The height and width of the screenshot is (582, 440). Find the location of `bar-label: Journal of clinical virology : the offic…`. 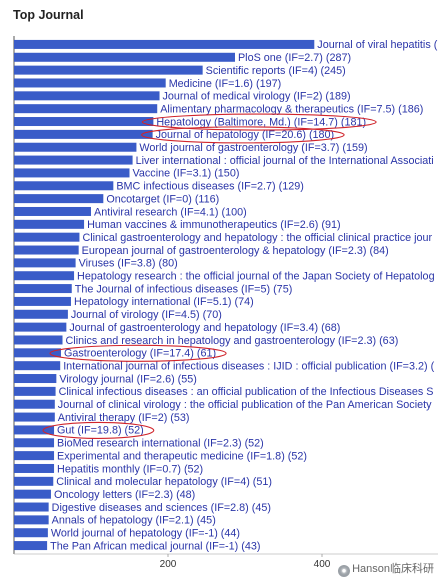

bar-label: Journal of clinical virology : the offic… is located at coordinates (245, 405).